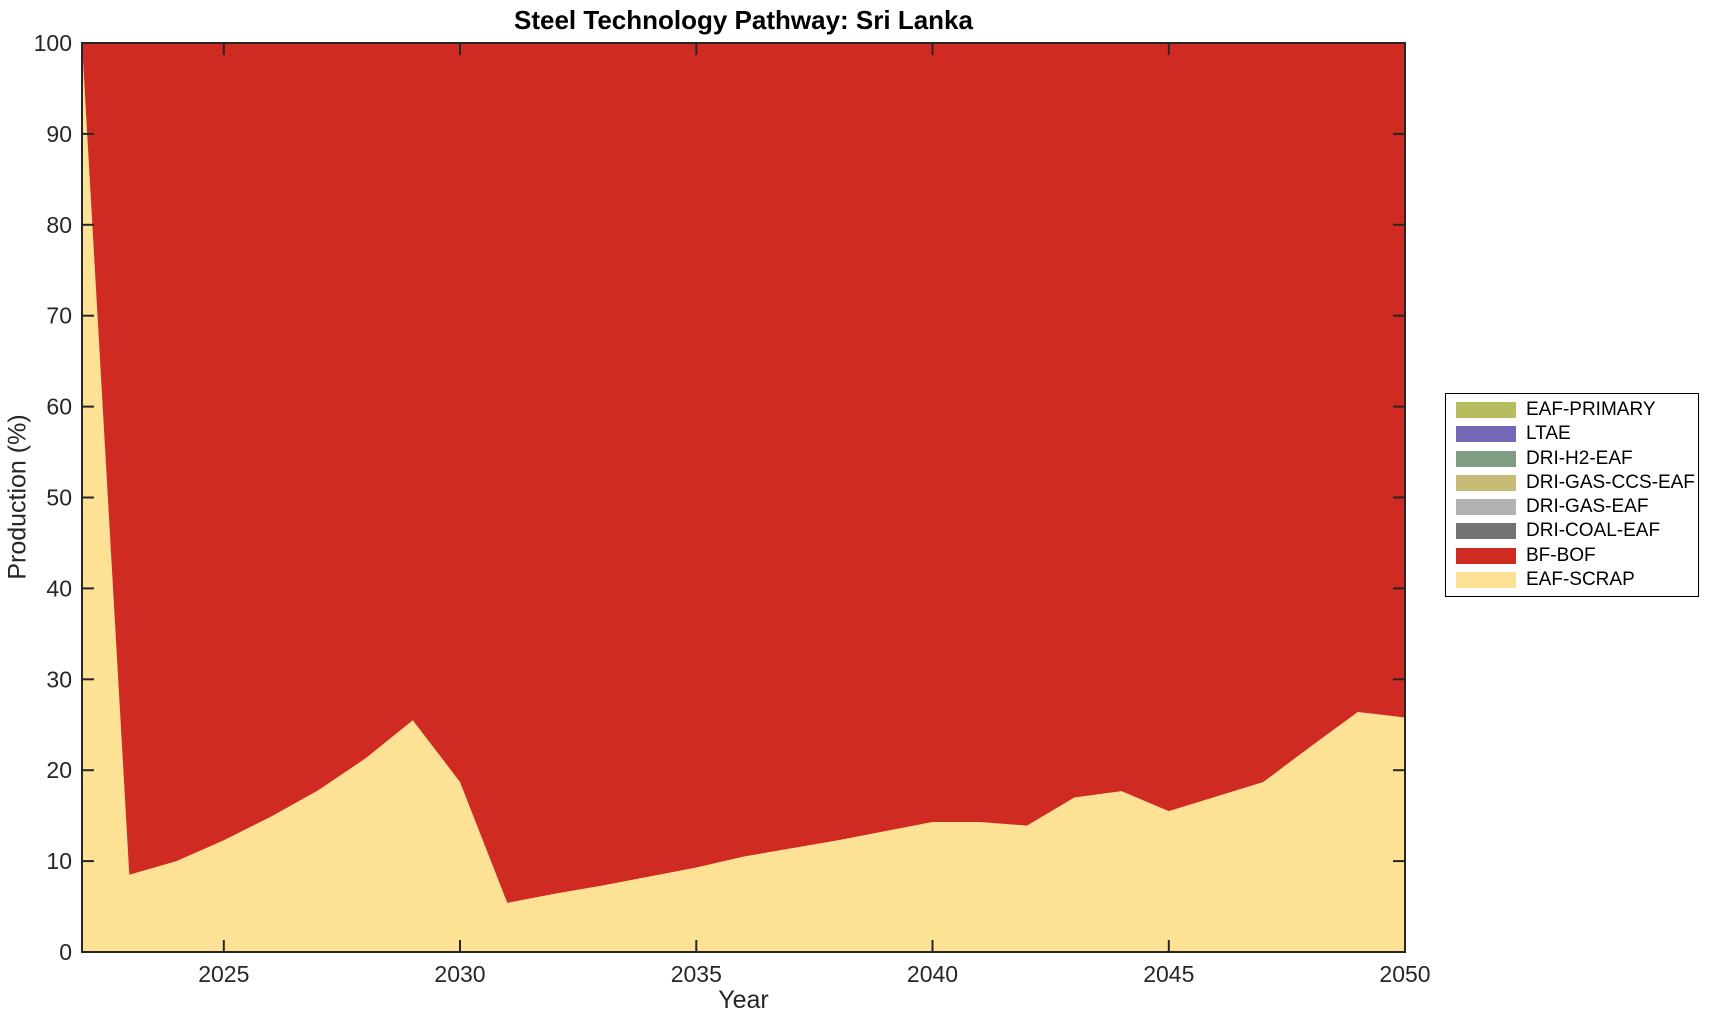 The height and width of the screenshot is (1021, 1709). What do you see at coordinates (59, 861) in the screenshot?
I see `y-tick-label: 10` at bounding box center [59, 861].